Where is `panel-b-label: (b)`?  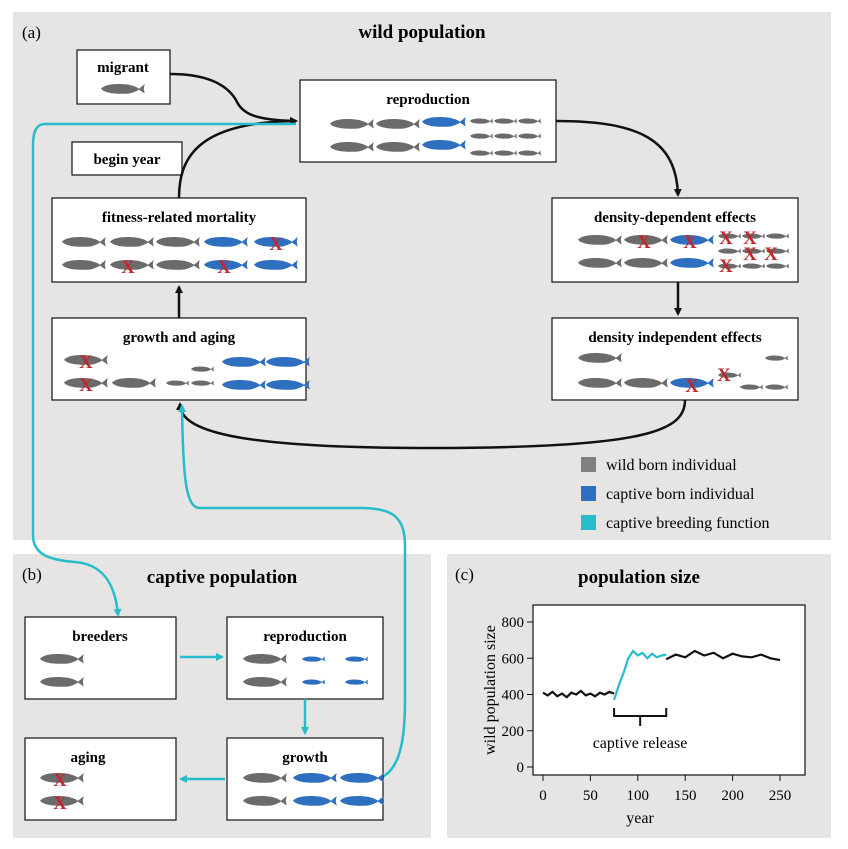
panel-b-label: (b) is located at coordinates (32, 574).